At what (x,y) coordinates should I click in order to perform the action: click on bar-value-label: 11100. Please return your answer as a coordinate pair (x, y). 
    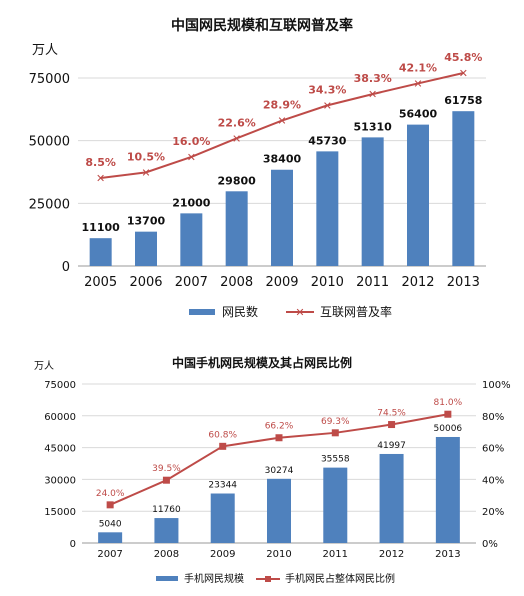
    Looking at the image, I should click on (101, 227).